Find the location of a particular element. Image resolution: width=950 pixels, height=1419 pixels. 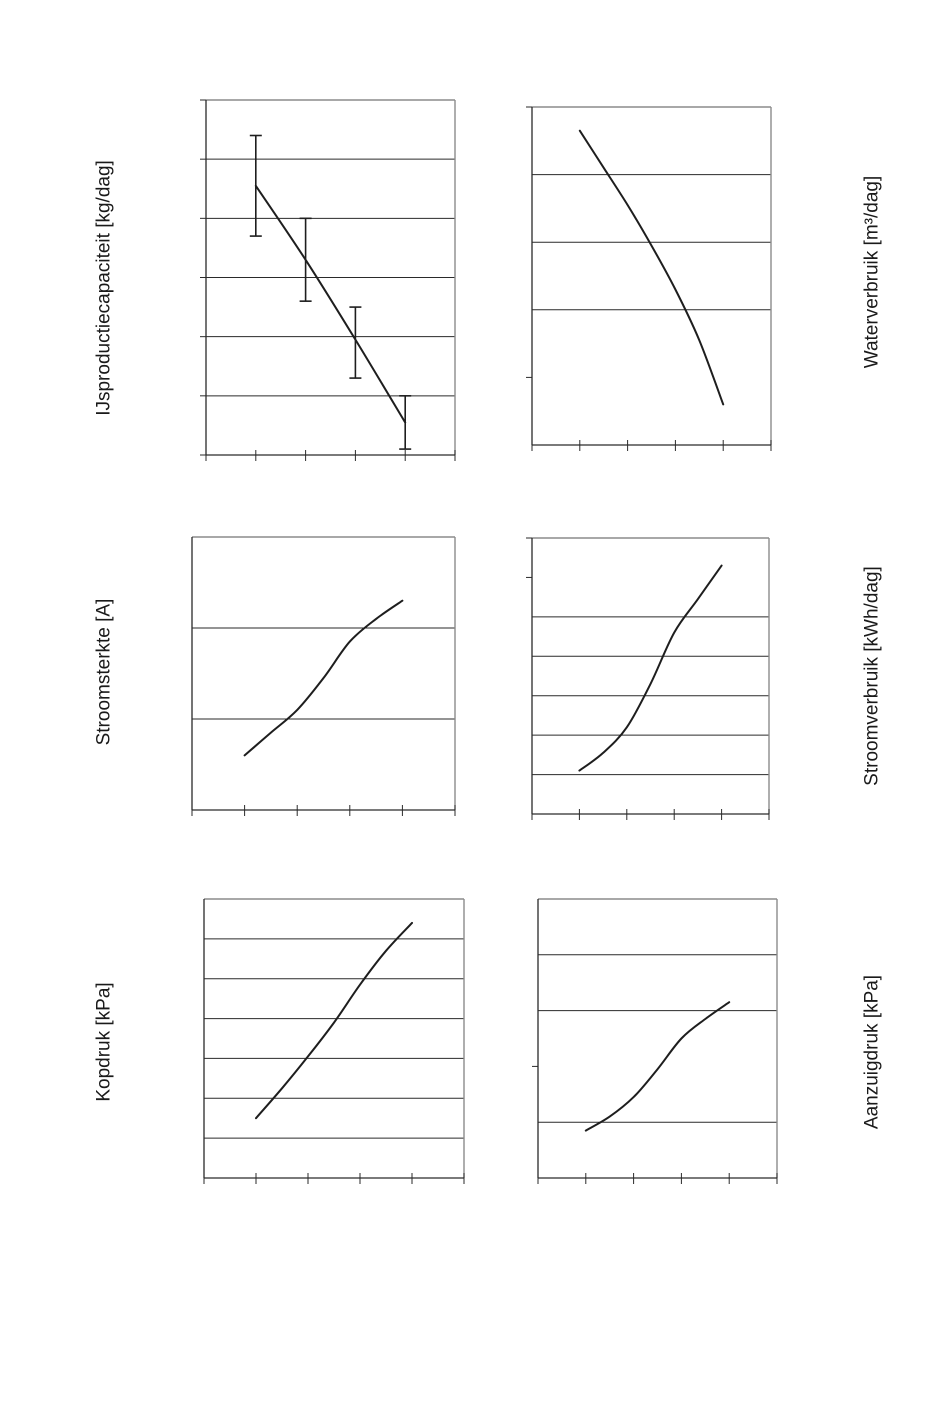

y-axis-label: Stroomverbruik [kWh/dag] is located at coordinates (872, 676).